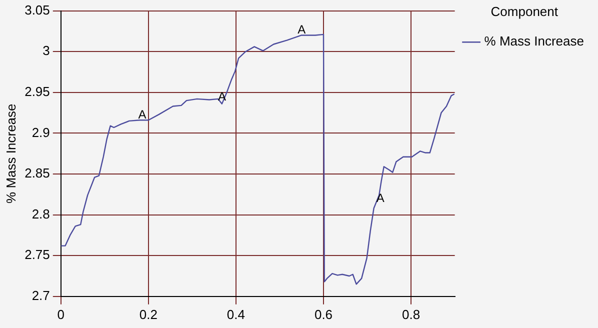 The height and width of the screenshot is (328, 598). Describe the element at coordinates (534, 41) in the screenshot. I see `legend-label: % Mass Increase` at that location.